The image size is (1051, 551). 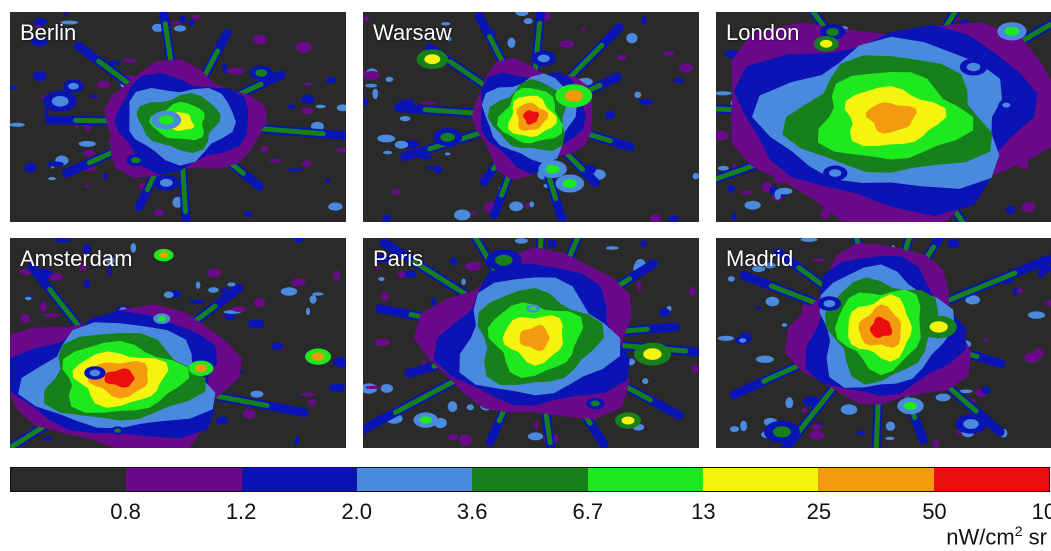 I want to click on city-label-berlin: Berlin, so click(x=48, y=32).